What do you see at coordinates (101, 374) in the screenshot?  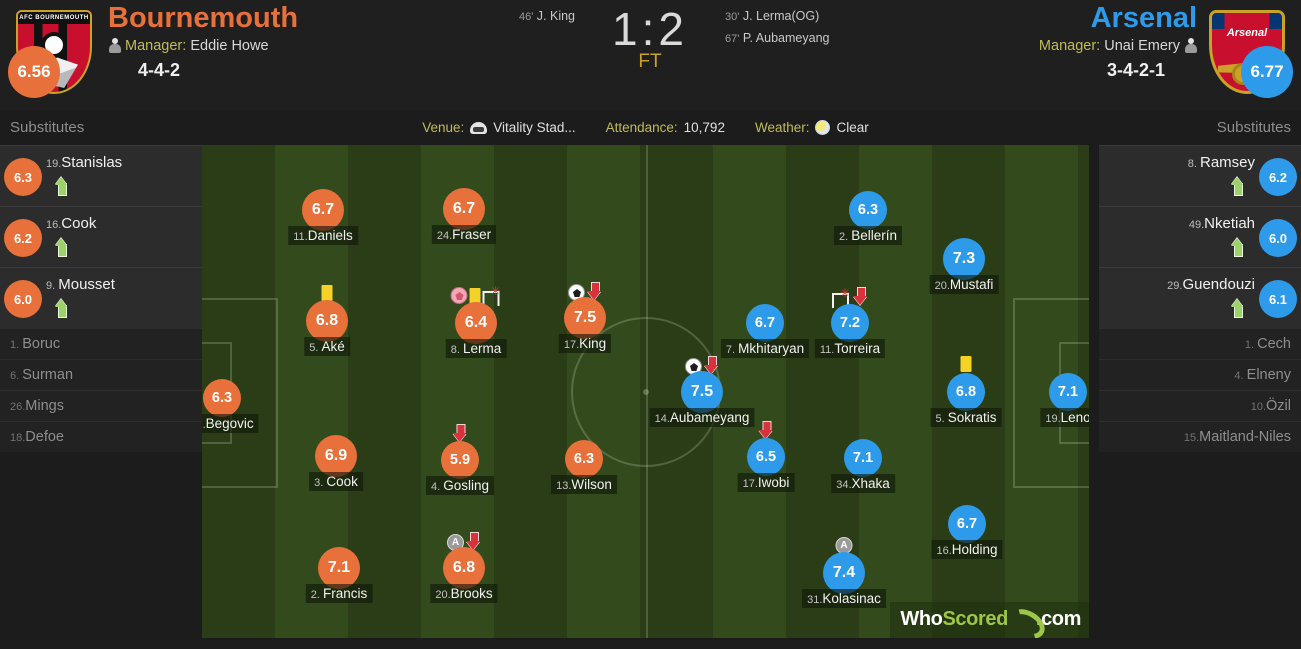 I see `home-bench-row: 6. Surman` at bounding box center [101, 374].